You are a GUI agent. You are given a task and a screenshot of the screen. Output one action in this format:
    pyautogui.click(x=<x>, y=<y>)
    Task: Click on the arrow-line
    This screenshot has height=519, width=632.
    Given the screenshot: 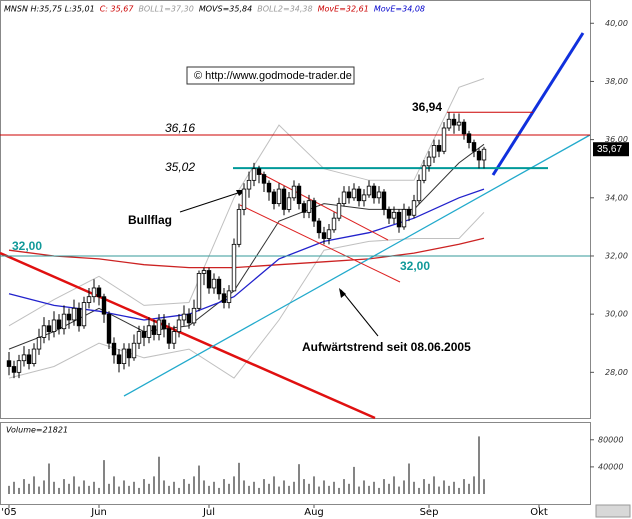 What is the action you would take?
    pyautogui.click(x=359, y=313)
    